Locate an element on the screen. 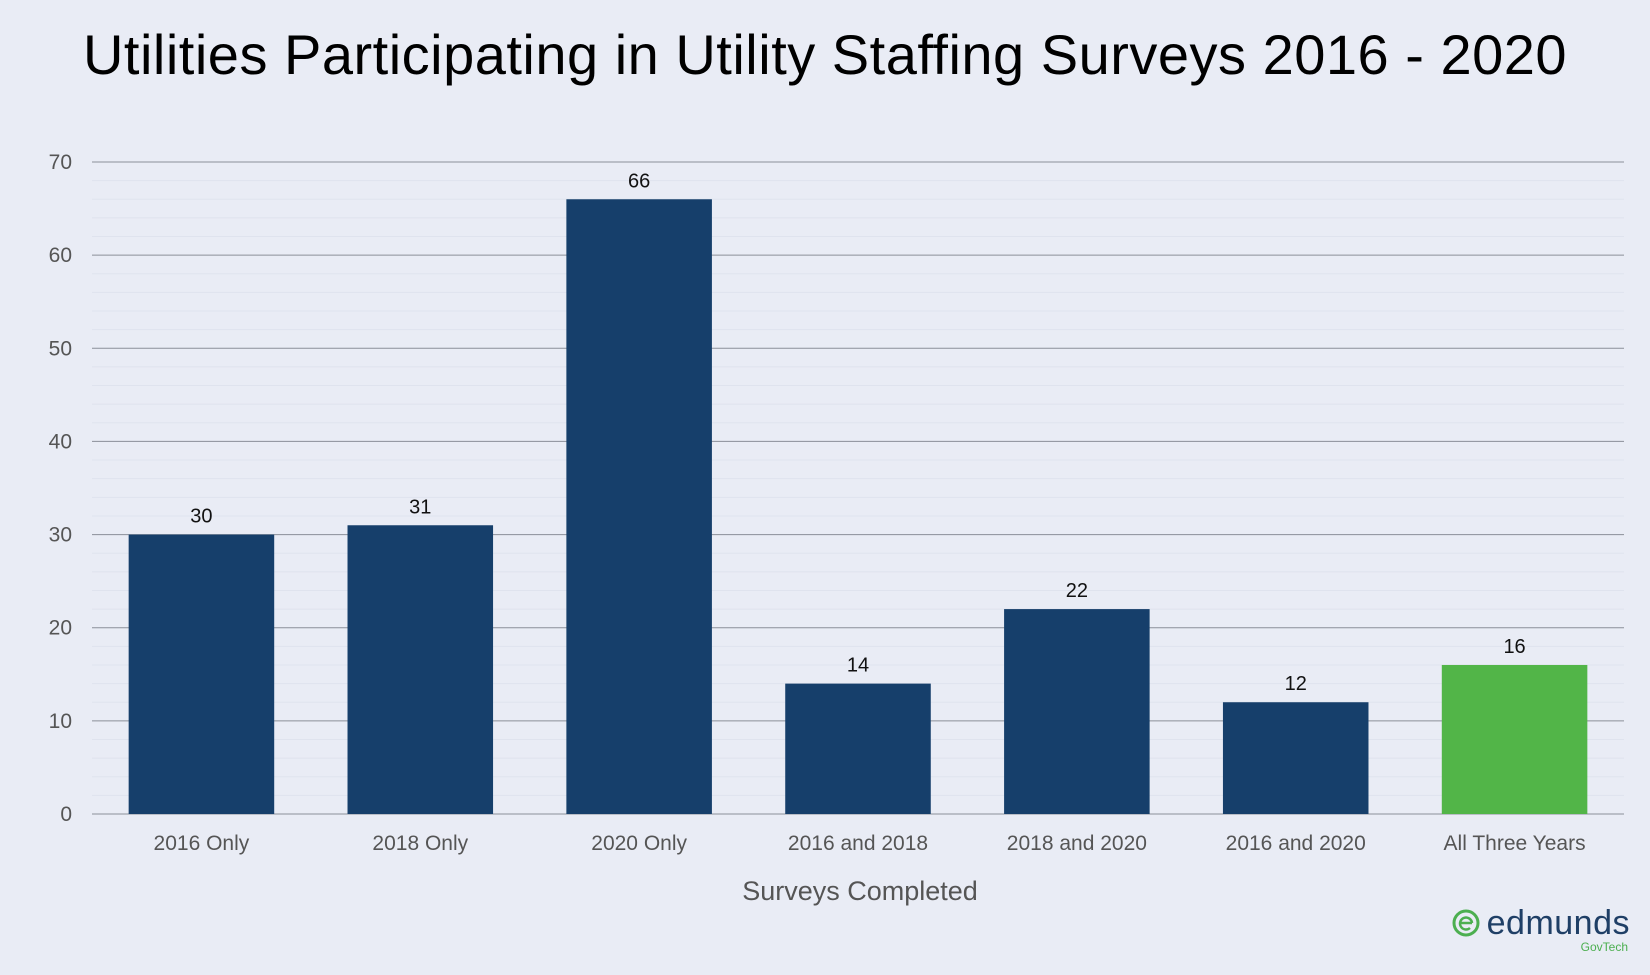 The image size is (1650, 975). y-tick-label: 40 is located at coordinates (60, 441).